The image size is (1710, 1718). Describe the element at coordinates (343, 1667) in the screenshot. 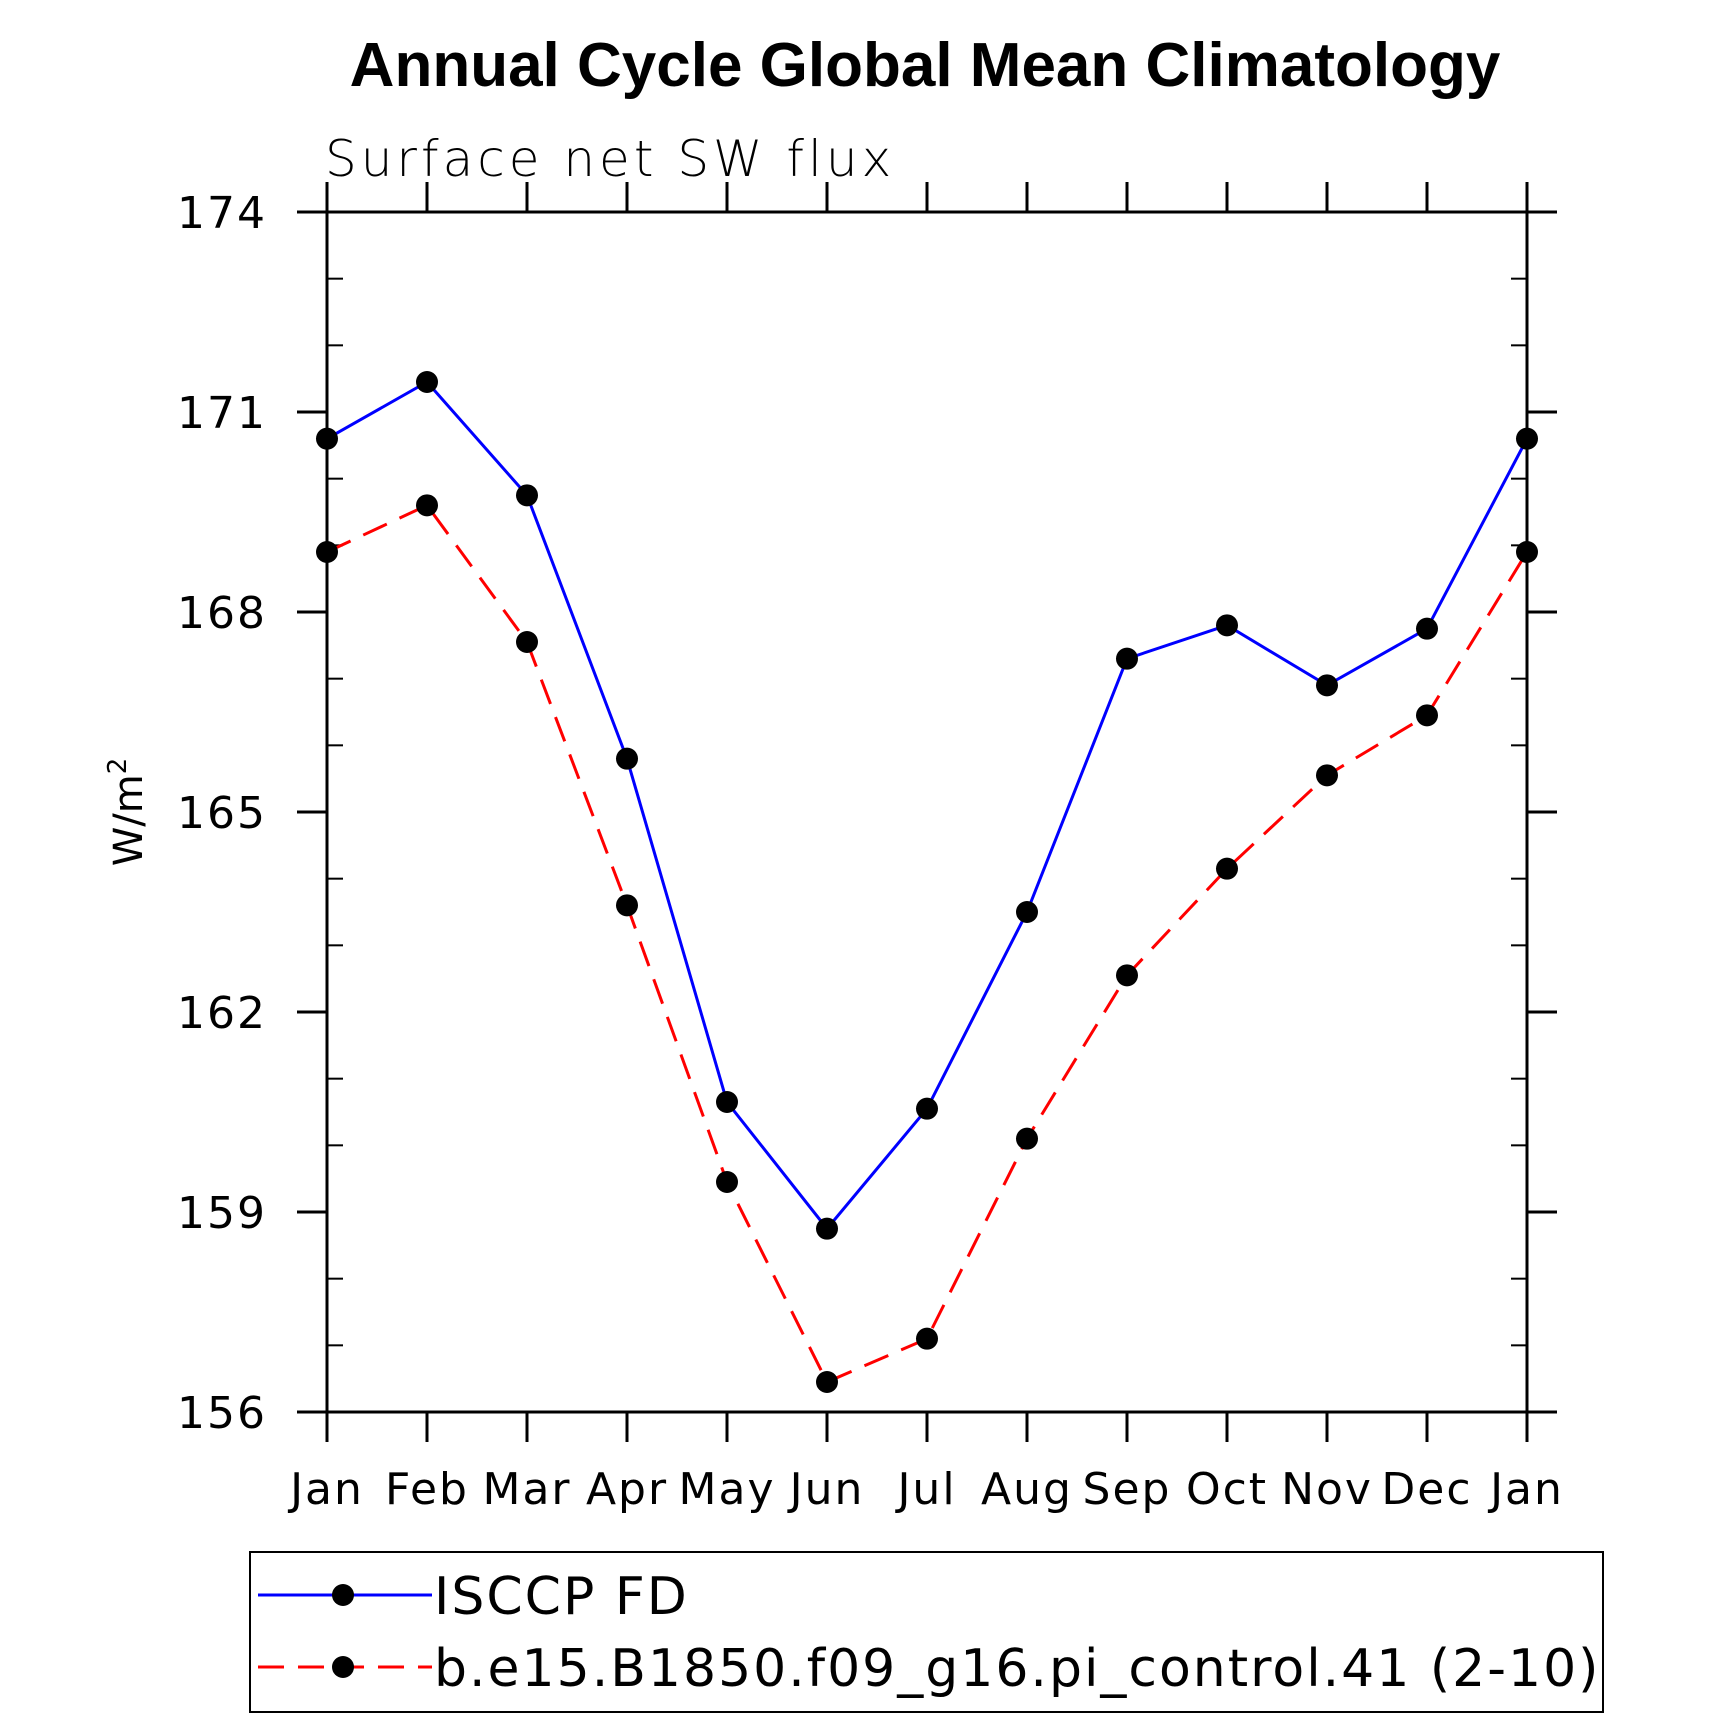

I see `legend-marker-model` at that location.